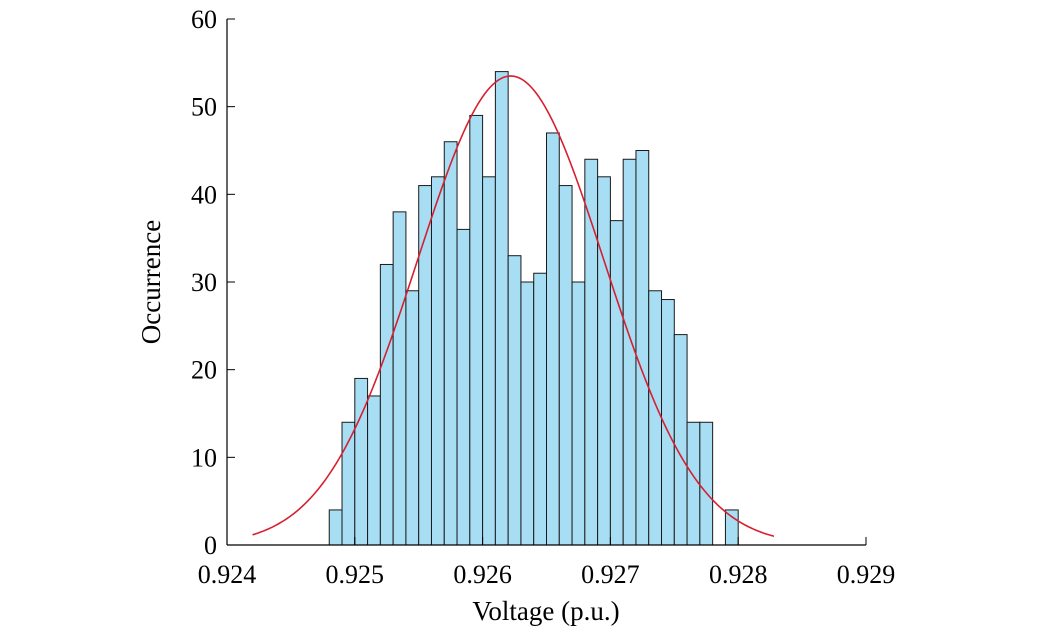  Describe the element at coordinates (204, 19) in the screenshot. I see `y-tick-label: 60` at that location.